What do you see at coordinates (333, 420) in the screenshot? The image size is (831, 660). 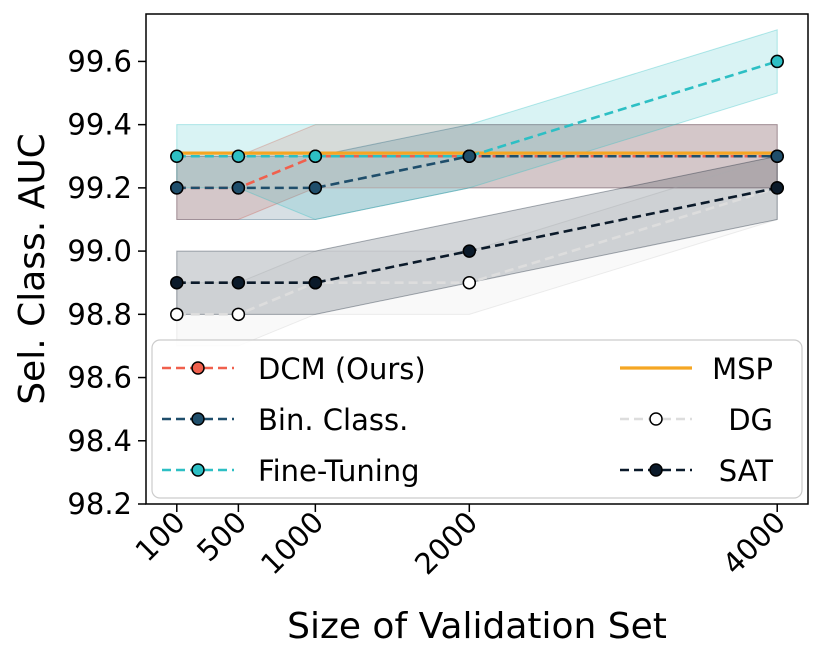 I see `legend-label-bin-class: Bin. Class.` at bounding box center [333, 420].